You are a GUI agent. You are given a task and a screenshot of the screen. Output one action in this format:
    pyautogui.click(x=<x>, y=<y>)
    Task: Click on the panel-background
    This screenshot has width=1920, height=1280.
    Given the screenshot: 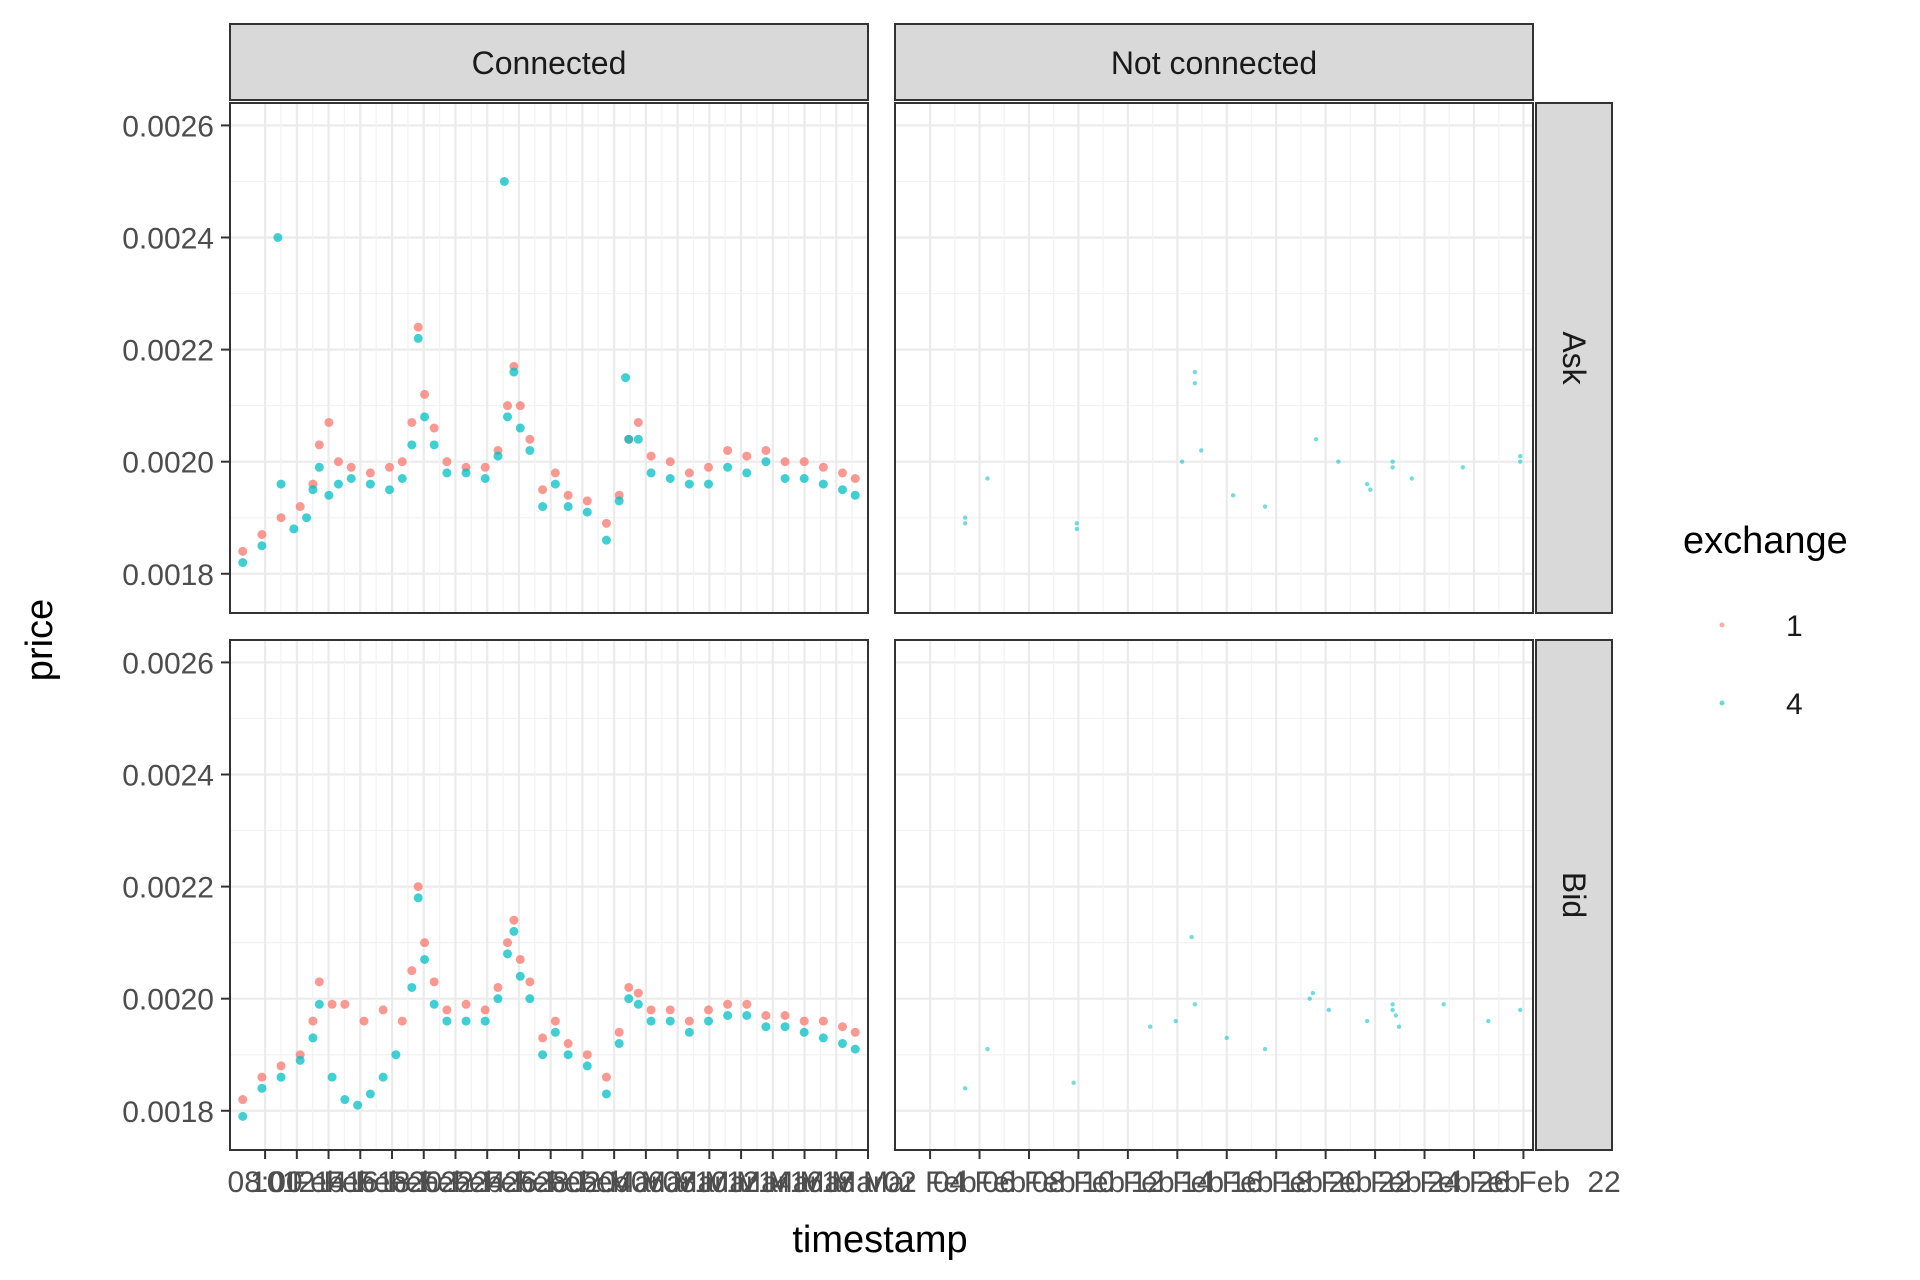 What is the action you would take?
    pyautogui.click(x=549, y=358)
    